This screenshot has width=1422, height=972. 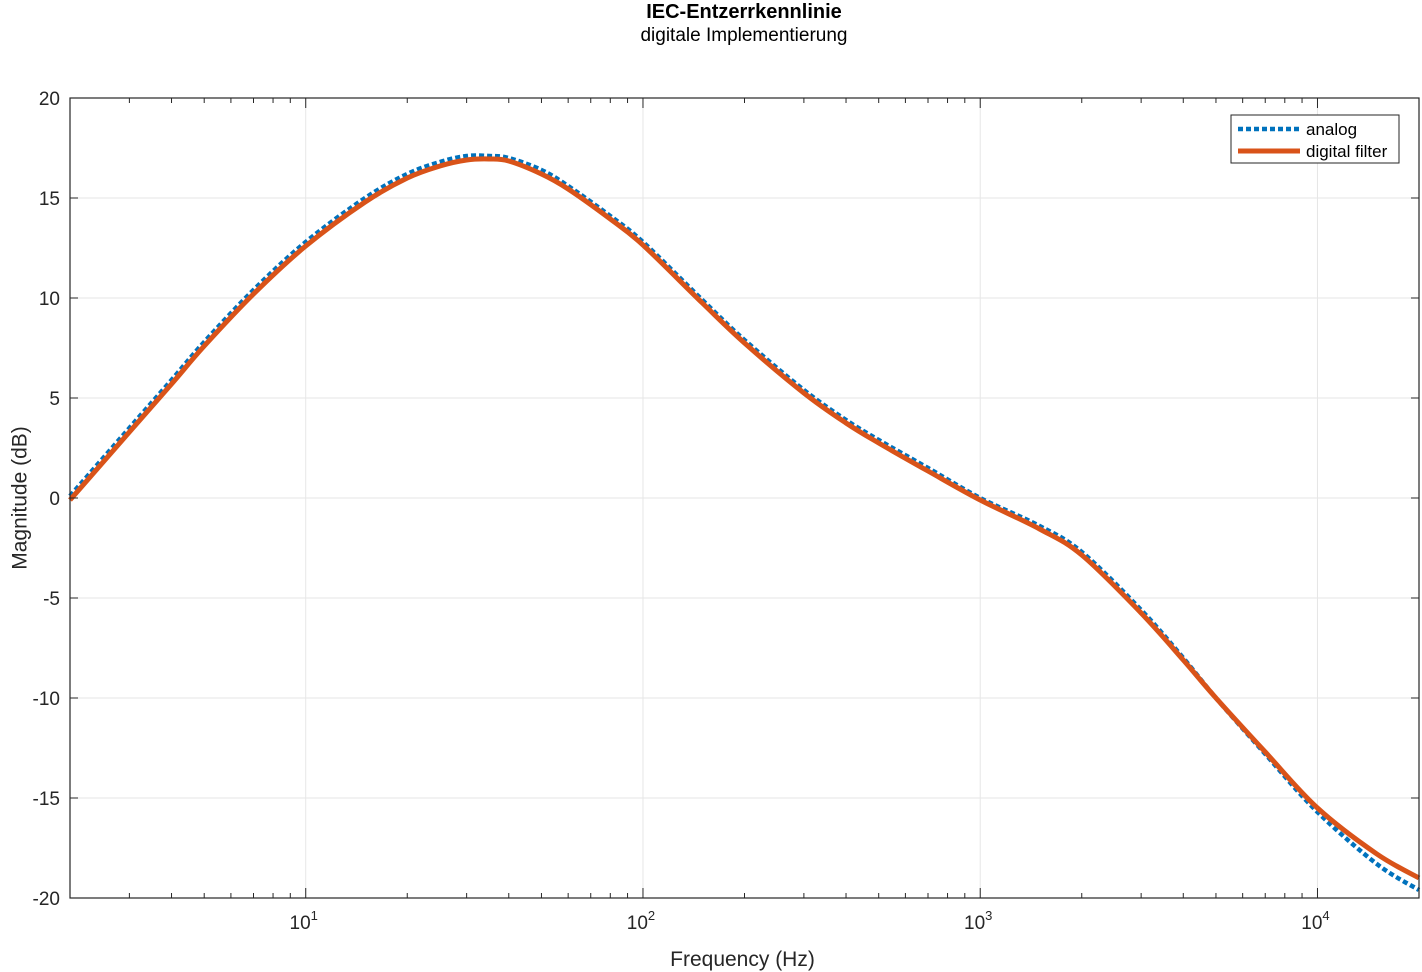 What do you see at coordinates (49, 299) in the screenshot?
I see `y-tick-label: 10` at bounding box center [49, 299].